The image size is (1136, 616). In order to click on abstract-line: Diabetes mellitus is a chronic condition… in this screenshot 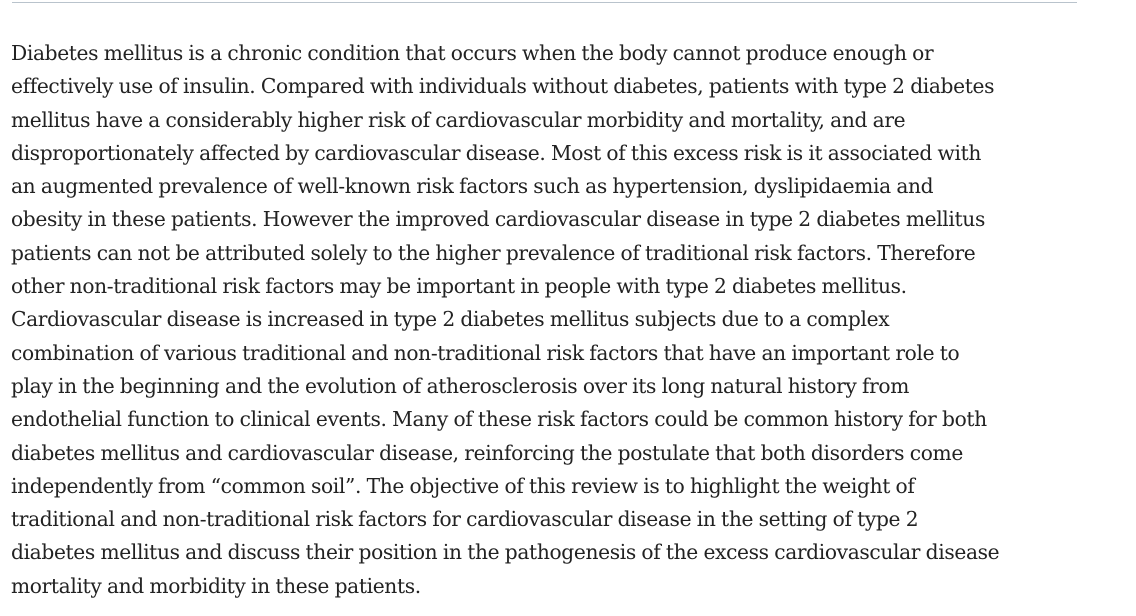, I will do `click(472, 53)`.